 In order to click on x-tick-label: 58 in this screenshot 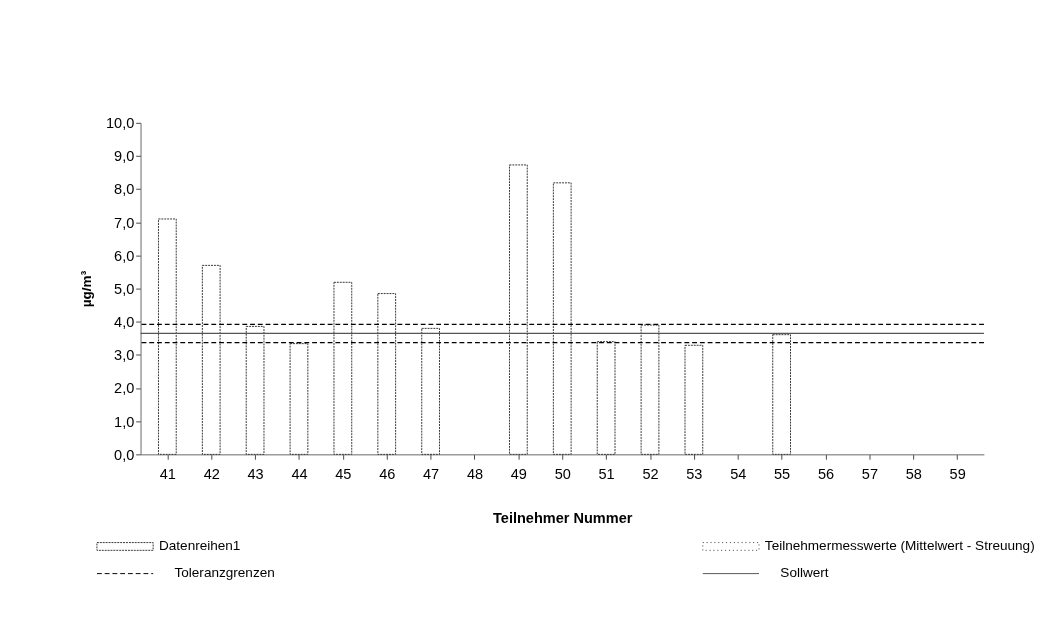, I will do `click(913, 474)`.